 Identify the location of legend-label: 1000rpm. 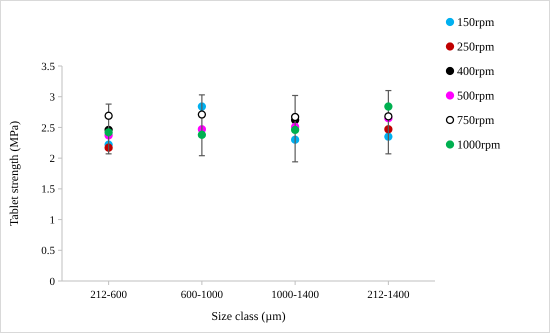
(479, 145).